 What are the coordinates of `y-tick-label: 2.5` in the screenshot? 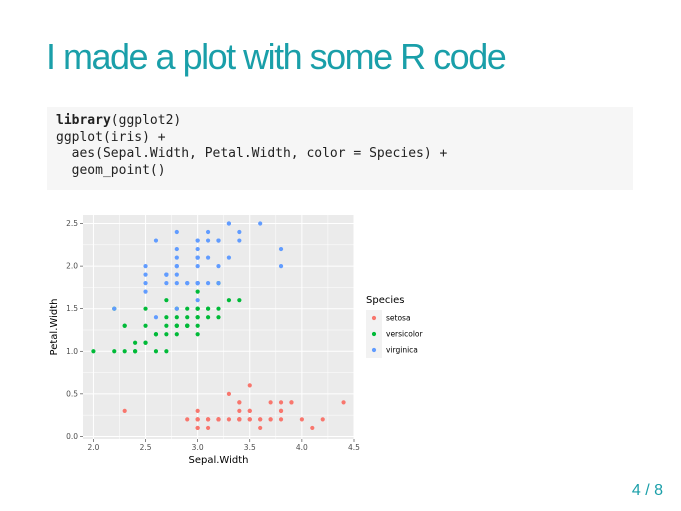 It's located at (72, 223).